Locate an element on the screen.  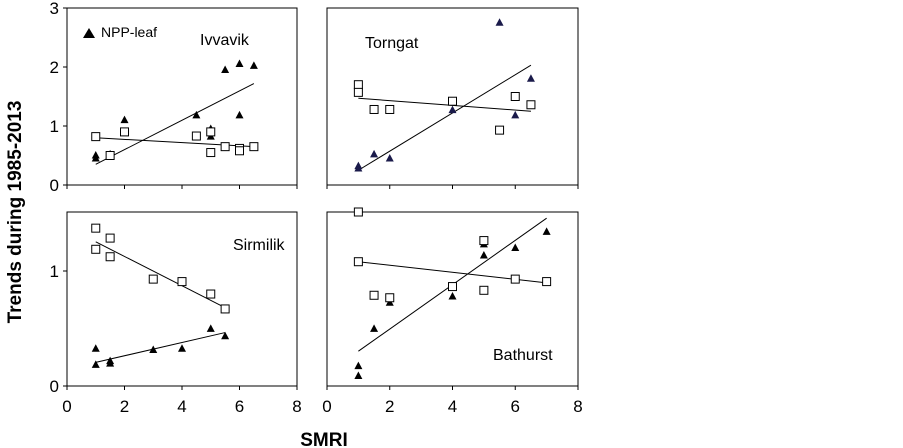
panel-bathurst: 0 2 4 6 8 Bathurst is located at coordinates (452, 311).